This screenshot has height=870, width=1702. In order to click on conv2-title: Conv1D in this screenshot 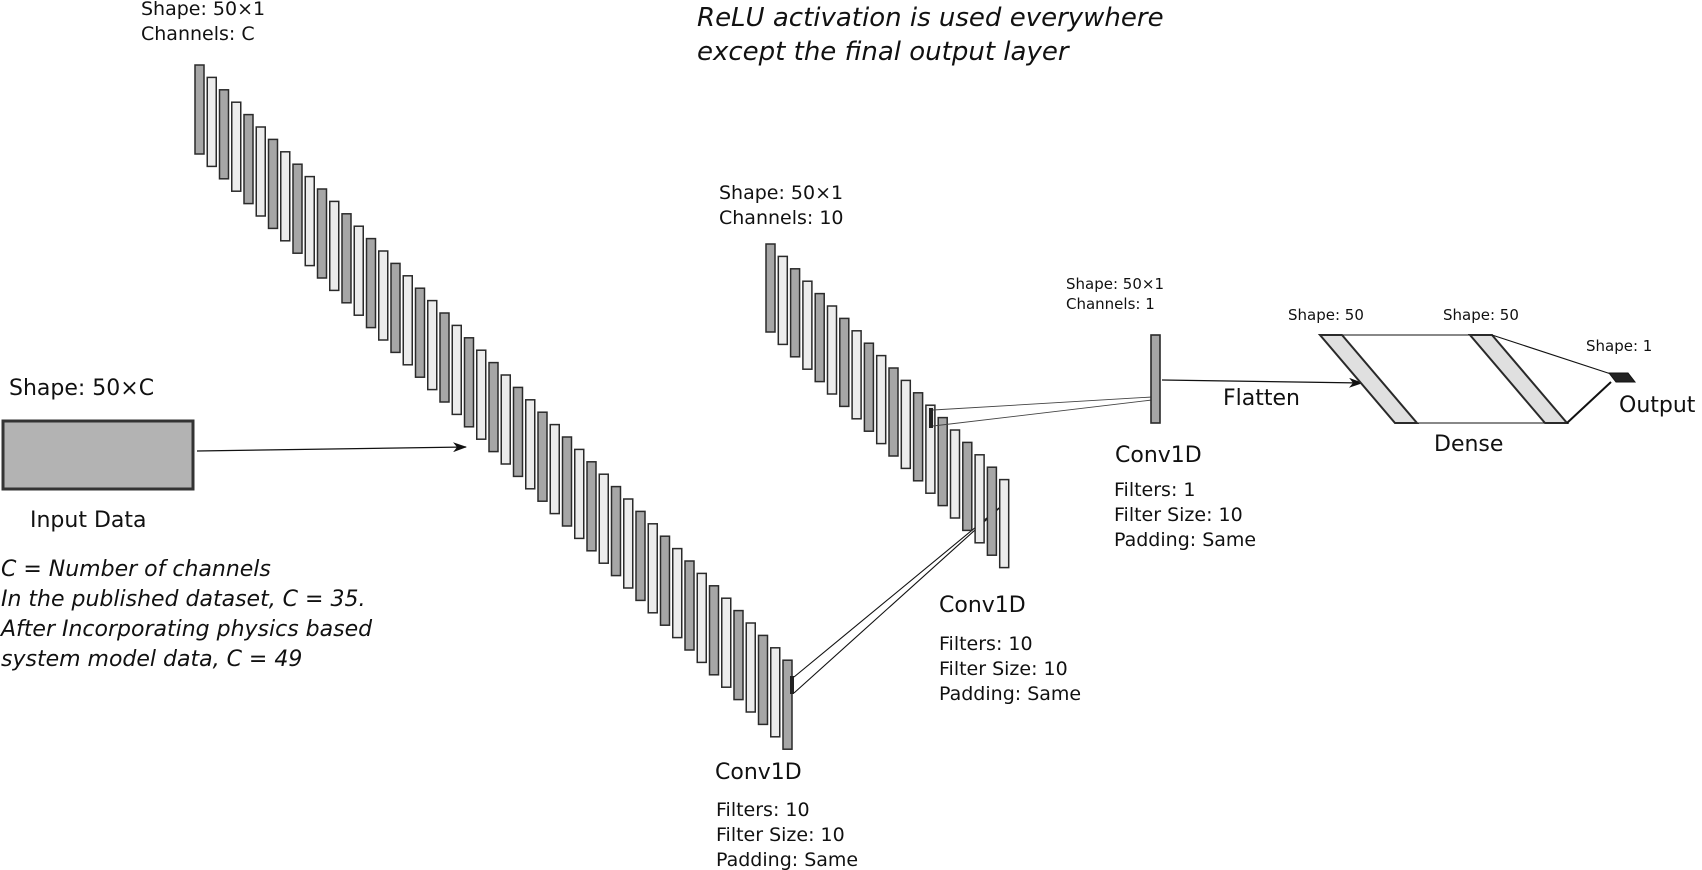, I will do `click(982, 605)`.